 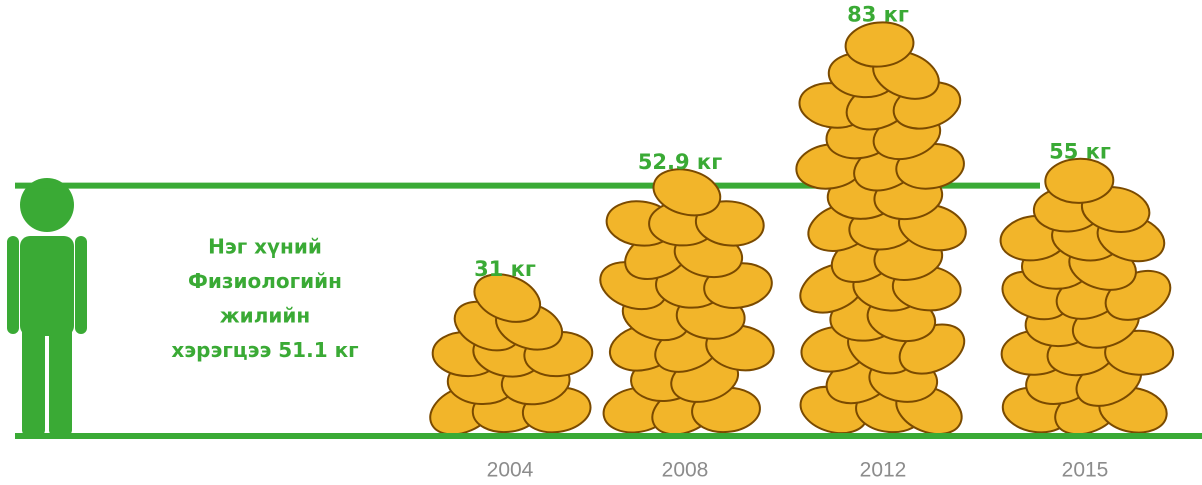 What do you see at coordinates (510, 470) in the screenshot?
I see `x-tick-label: 2004` at bounding box center [510, 470].